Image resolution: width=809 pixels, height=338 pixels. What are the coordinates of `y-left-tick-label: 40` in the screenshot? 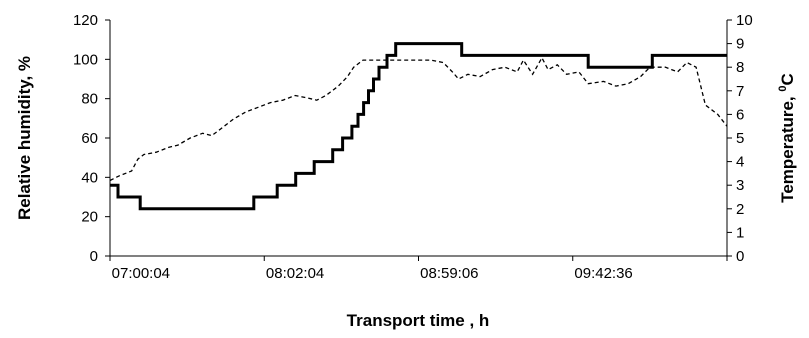 It's located at (89, 177).